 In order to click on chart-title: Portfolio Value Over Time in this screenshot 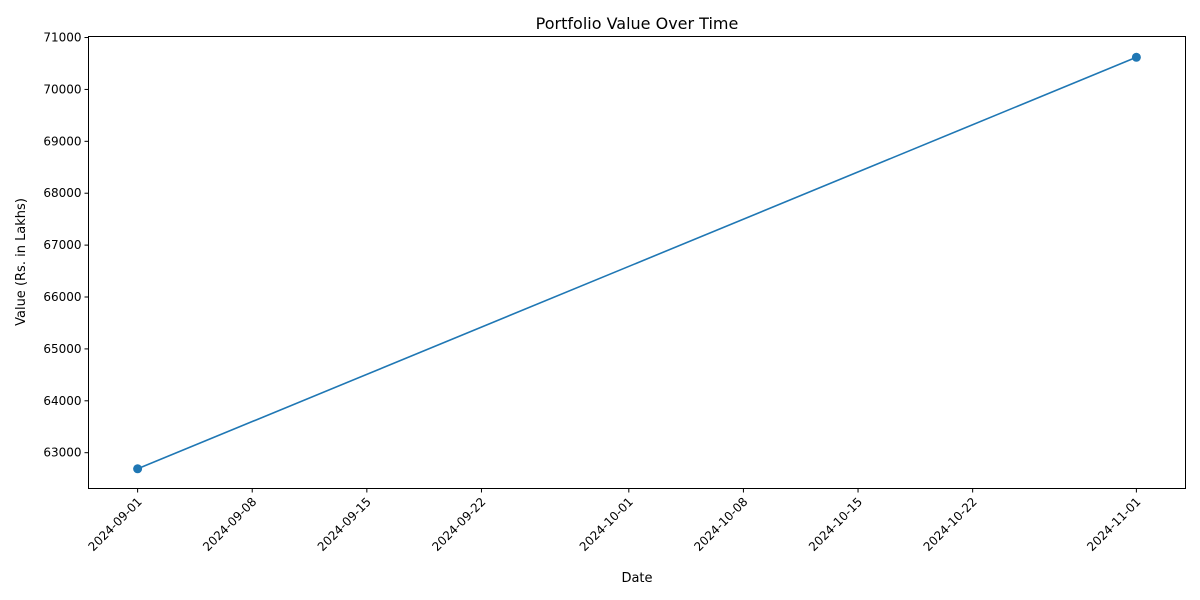, I will do `click(637, 23)`.